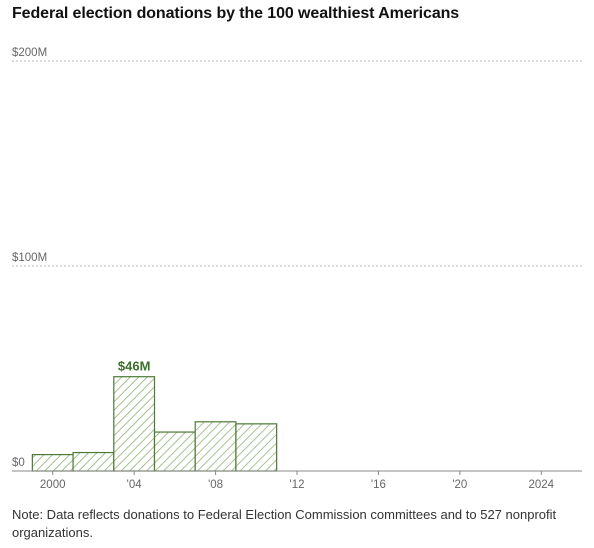 The width and height of the screenshot is (594, 548). What do you see at coordinates (459, 485) in the screenshot?
I see `x-tick-label: '20` at bounding box center [459, 485].